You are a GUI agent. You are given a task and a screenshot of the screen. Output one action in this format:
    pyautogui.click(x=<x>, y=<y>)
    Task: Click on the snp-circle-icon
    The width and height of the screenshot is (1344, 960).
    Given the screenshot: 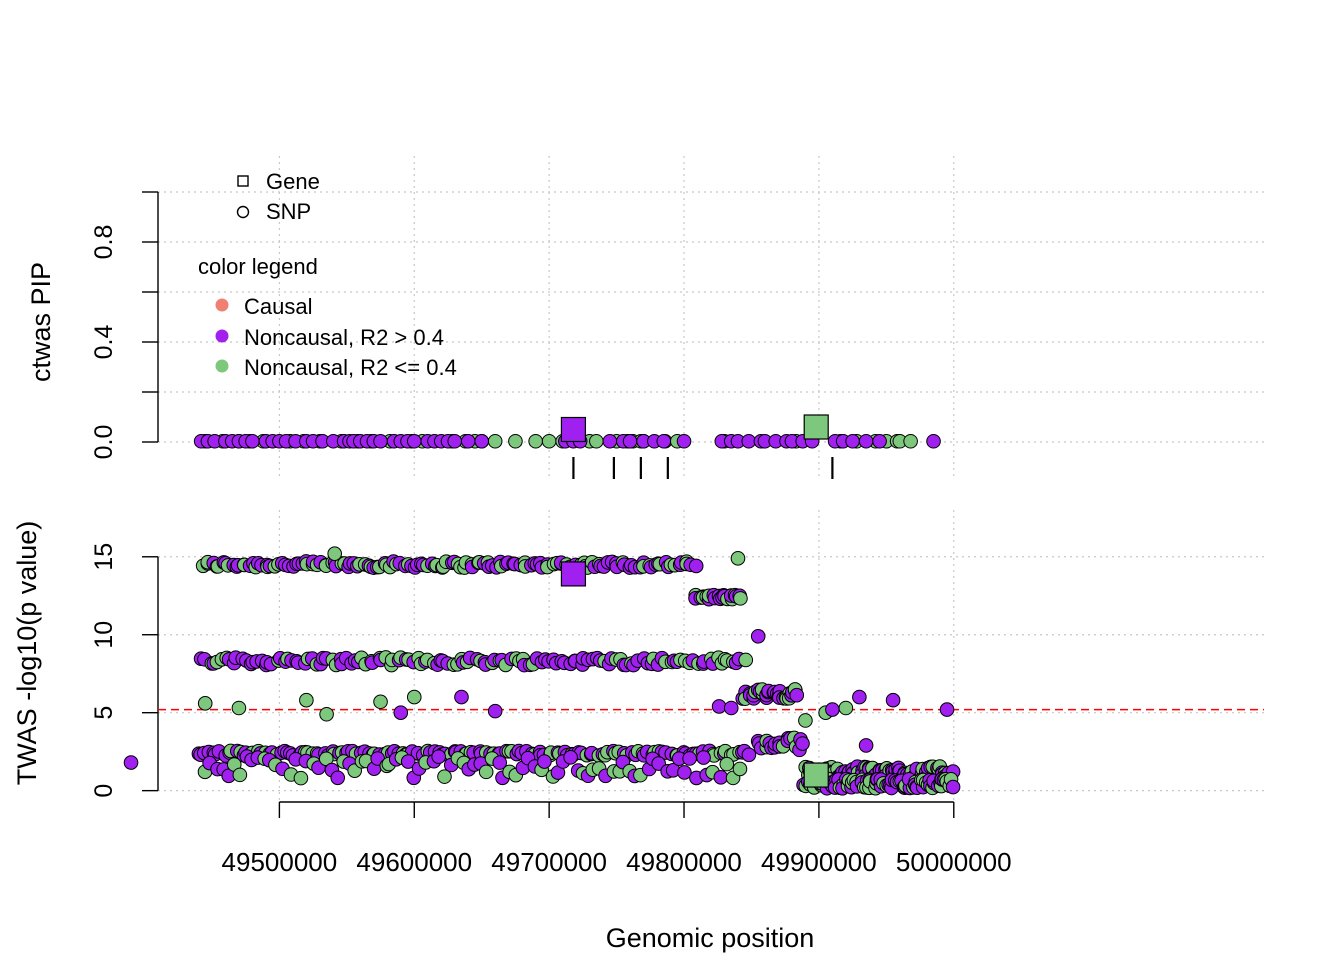 What is the action you would take?
    pyautogui.click(x=243, y=212)
    